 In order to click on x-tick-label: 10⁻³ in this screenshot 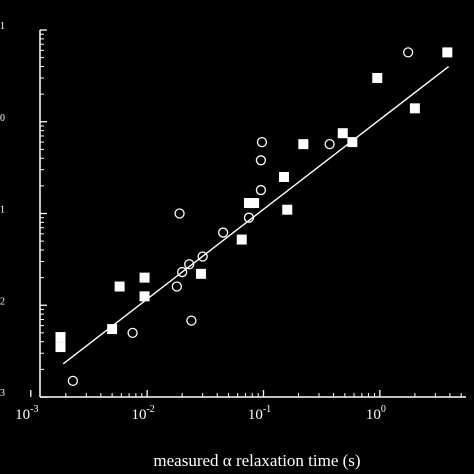, I will do `click(26, 413)`.